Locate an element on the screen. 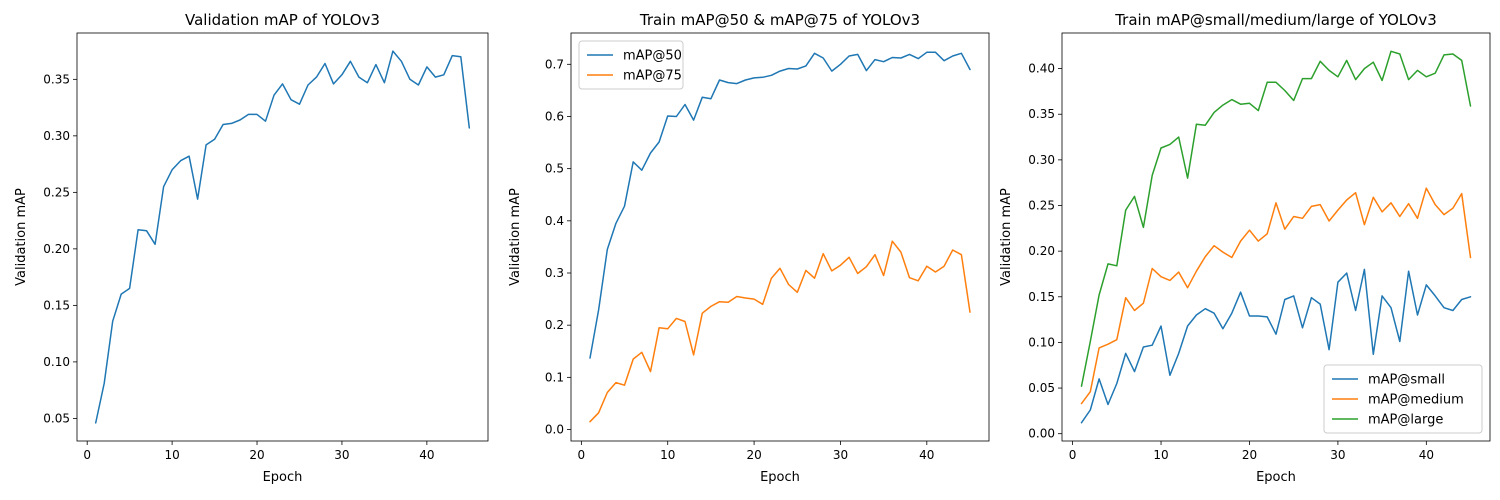 This screenshot has width=1500, height=500. y-tick-label: 0.2 is located at coordinates (554, 325).